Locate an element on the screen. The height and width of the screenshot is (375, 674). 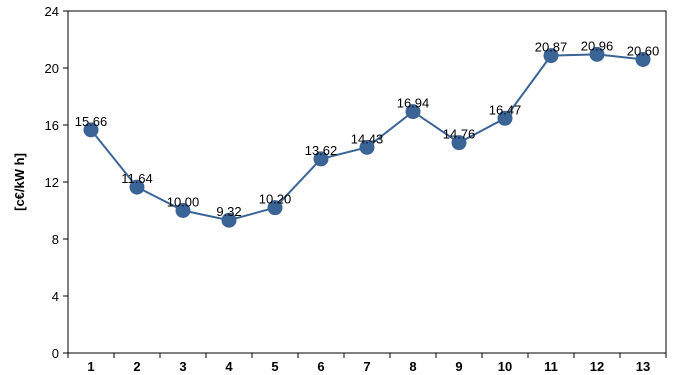
x-tick-label: 1 is located at coordinates (90, 366).